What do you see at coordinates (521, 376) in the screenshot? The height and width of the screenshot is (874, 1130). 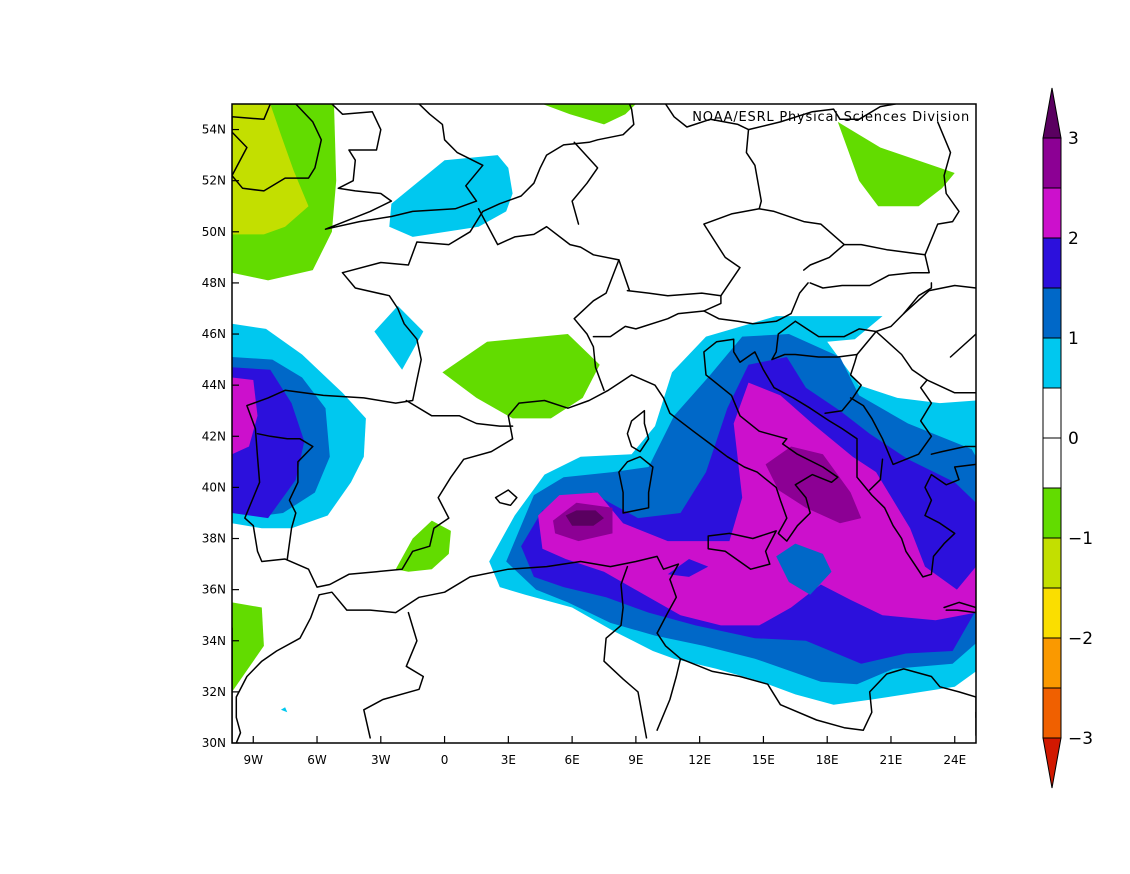 I see `contour-region-g5` at bounding box center [521, 376].